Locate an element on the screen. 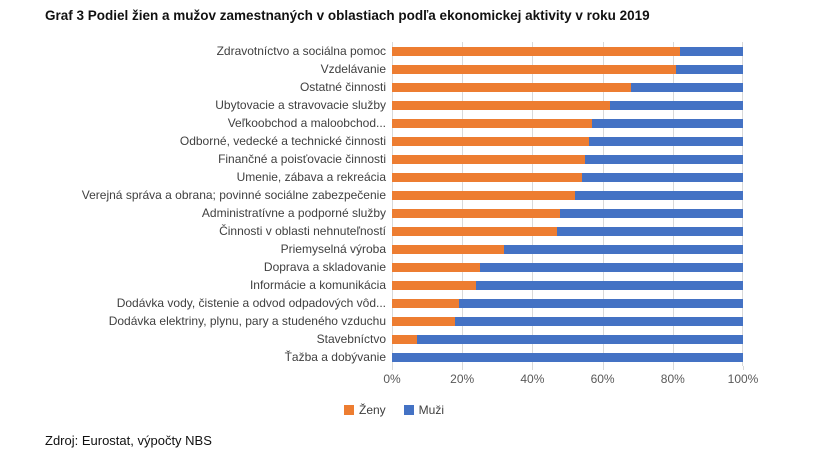 The width and height of the screenshot is (814, 463). legend-item-muzi: Muži is located at coordinates (424, 410).